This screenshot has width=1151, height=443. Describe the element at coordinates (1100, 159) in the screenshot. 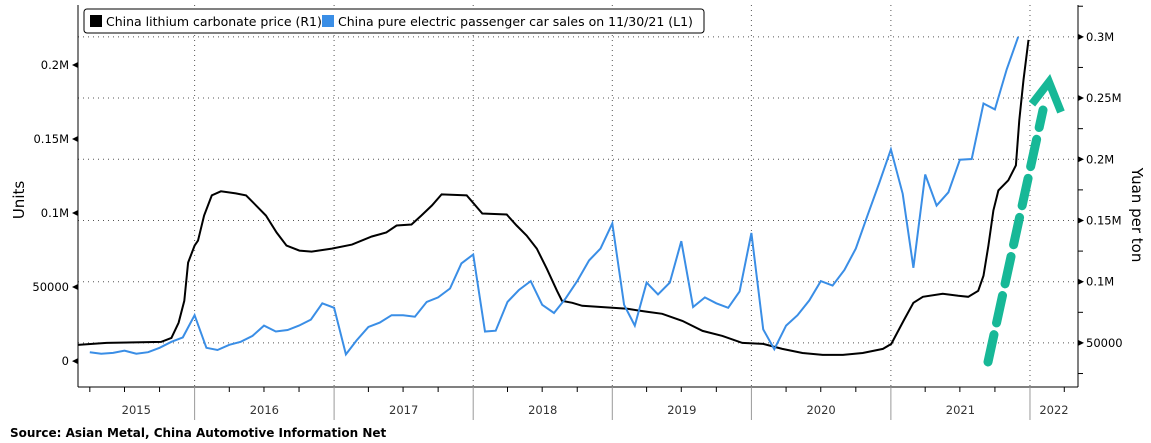

I see `y-axis-right-tick-label: 0.2M` at that location.